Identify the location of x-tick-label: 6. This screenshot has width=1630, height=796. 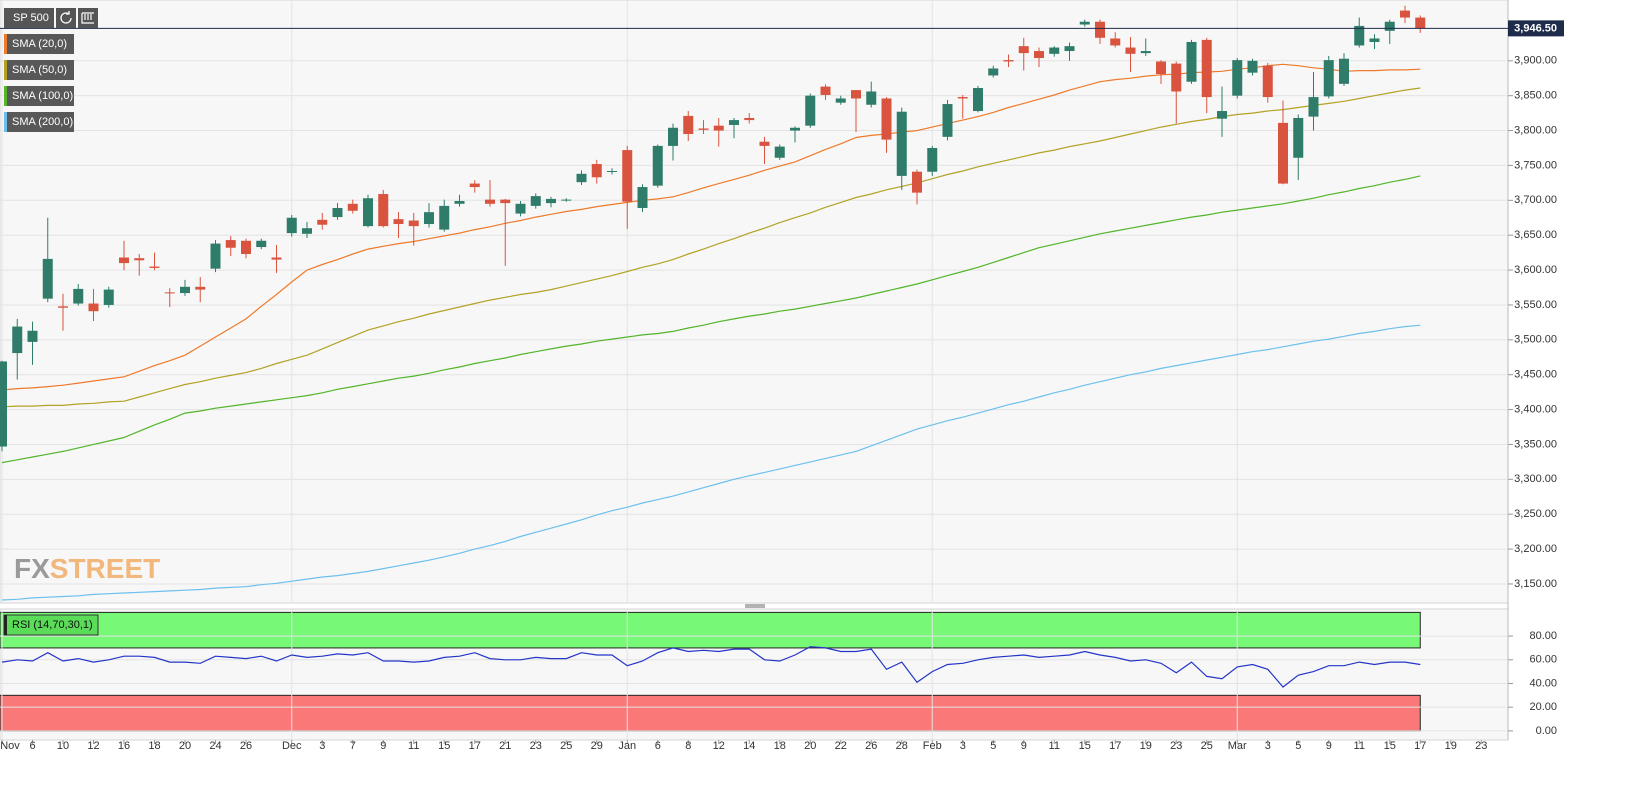
(658, 746).